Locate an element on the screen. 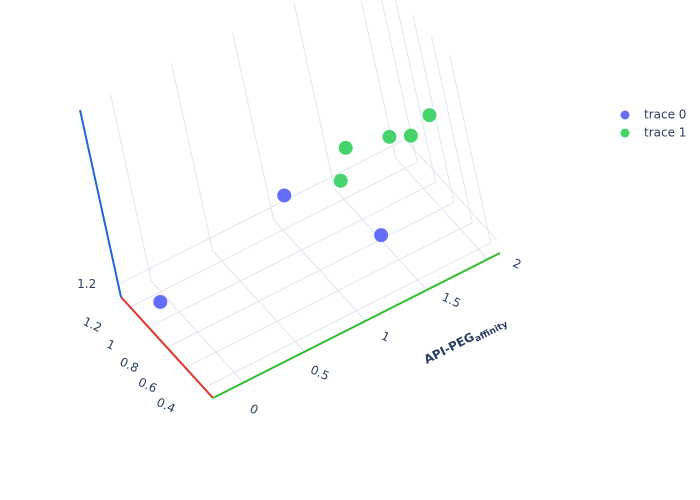 This screenshot has width=700, height=500. y-axis-line is located at coordinates (356, 325).